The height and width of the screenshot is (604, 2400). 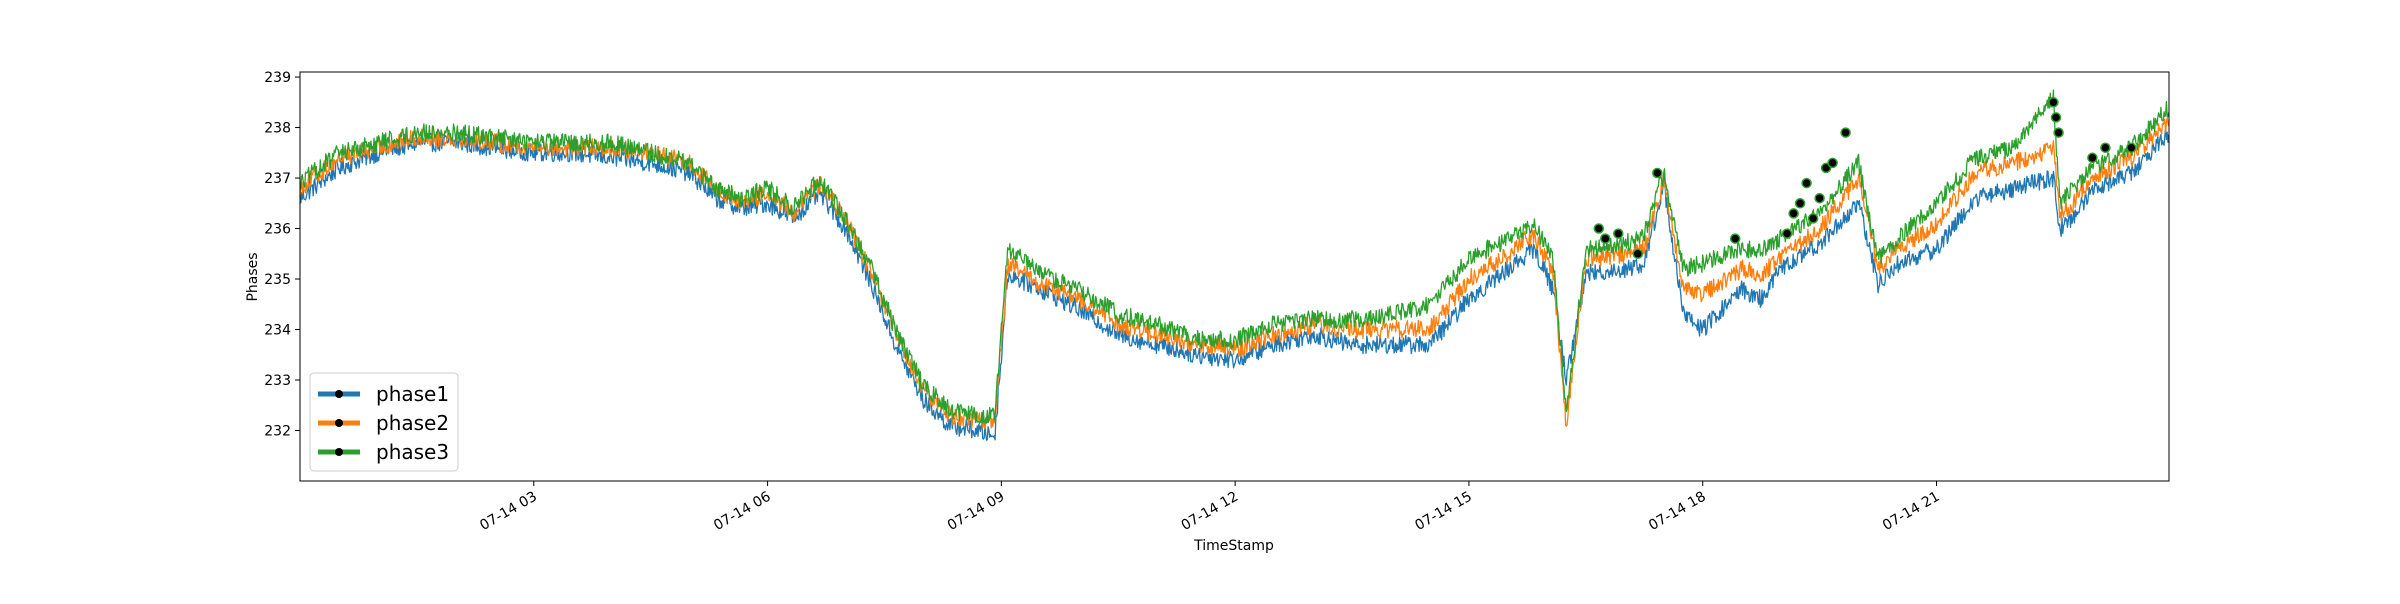 I want to click on legend-marker-phase3, so click(x=339, y=452).